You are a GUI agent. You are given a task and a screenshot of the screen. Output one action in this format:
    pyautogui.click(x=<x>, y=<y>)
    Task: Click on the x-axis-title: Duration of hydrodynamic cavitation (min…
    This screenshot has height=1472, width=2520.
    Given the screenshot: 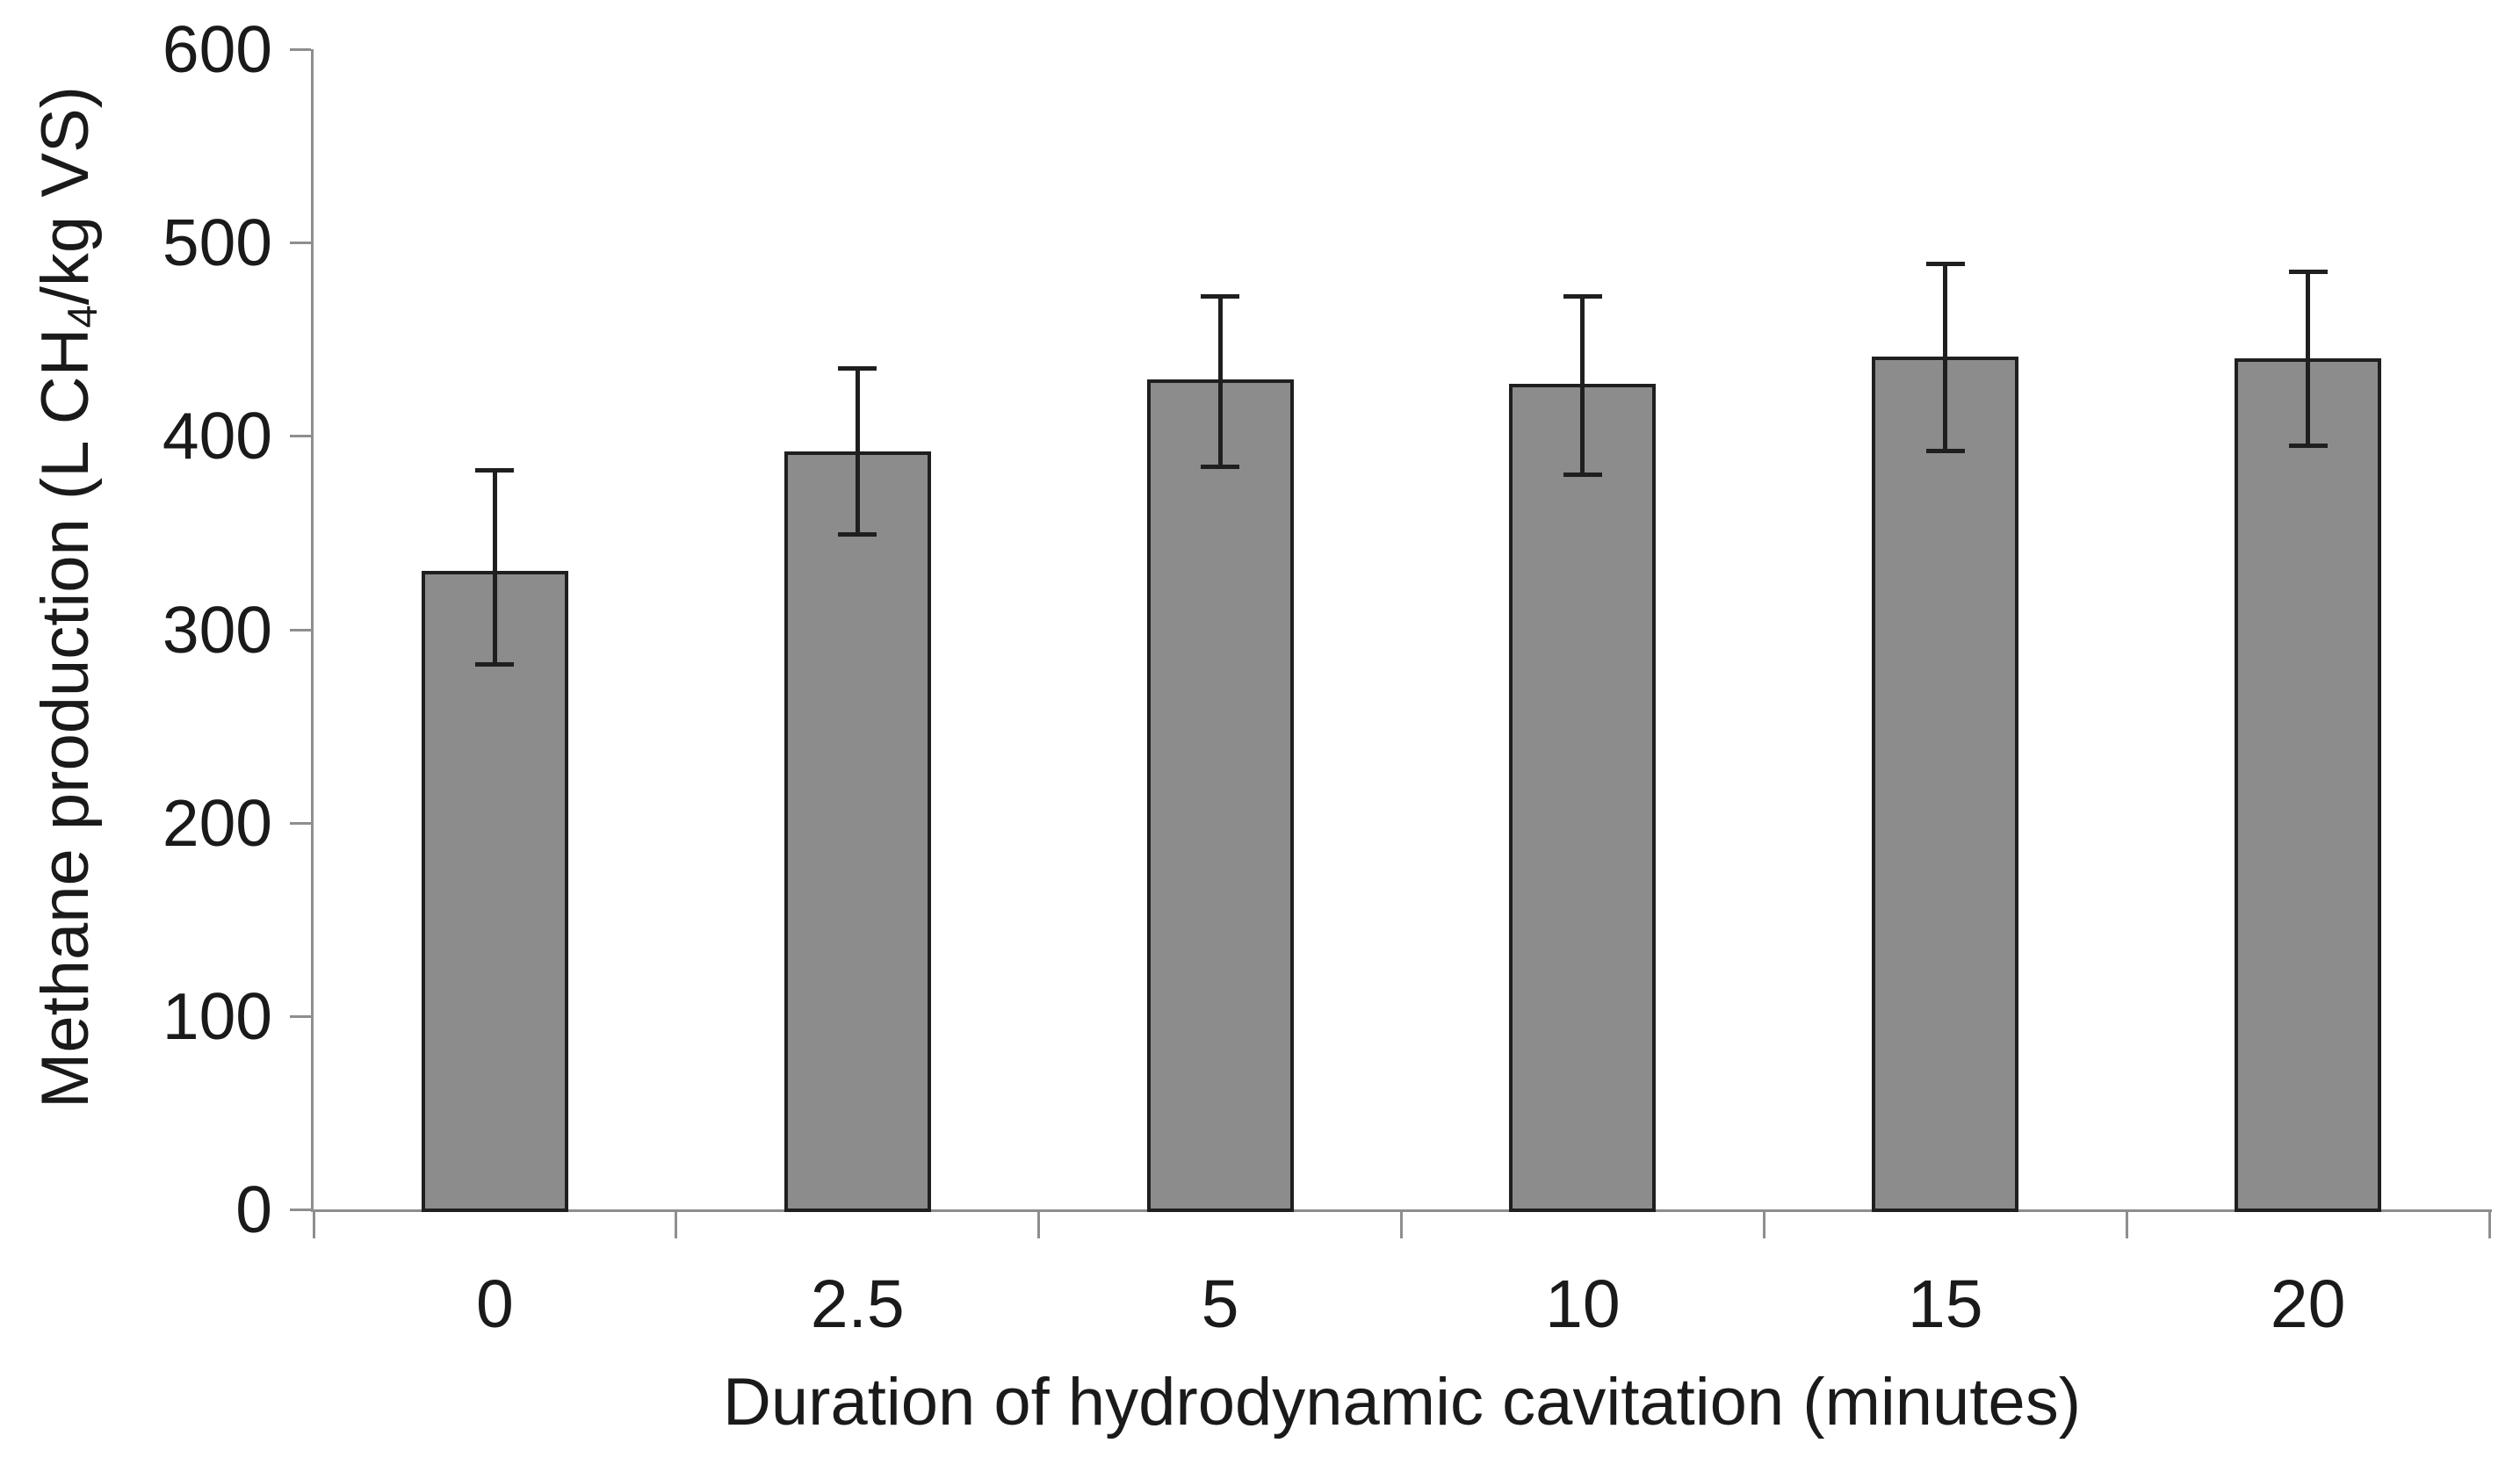 What is the action you would take?
    pyautogui.click(x=1401, y=1402)
    